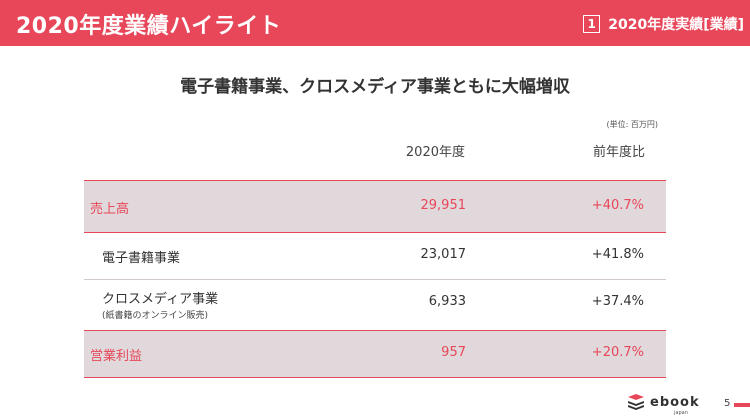 Image resolution: width=750 pixels, height=419 pixels. I want to click on row-label: 電子書籍事業, so click(141, 258).